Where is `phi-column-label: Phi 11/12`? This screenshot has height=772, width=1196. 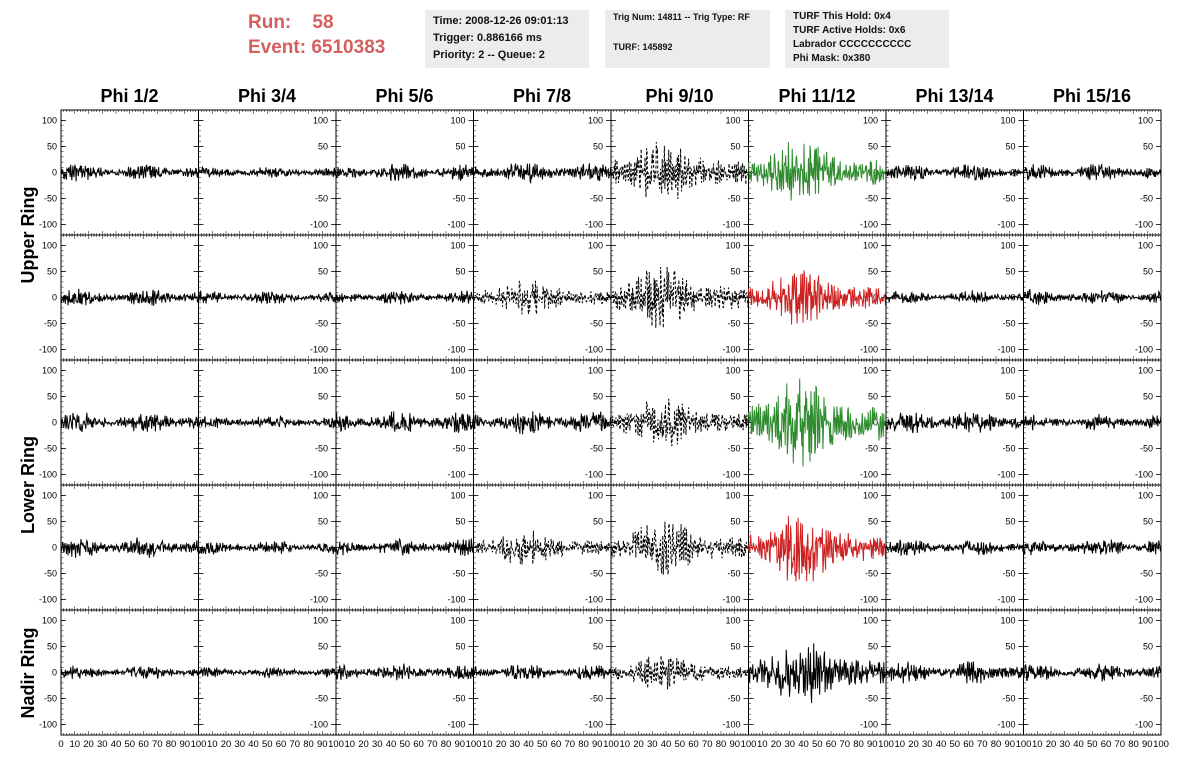
phi-column-label: Phi 11/12 is located at coordinates (817, 96).